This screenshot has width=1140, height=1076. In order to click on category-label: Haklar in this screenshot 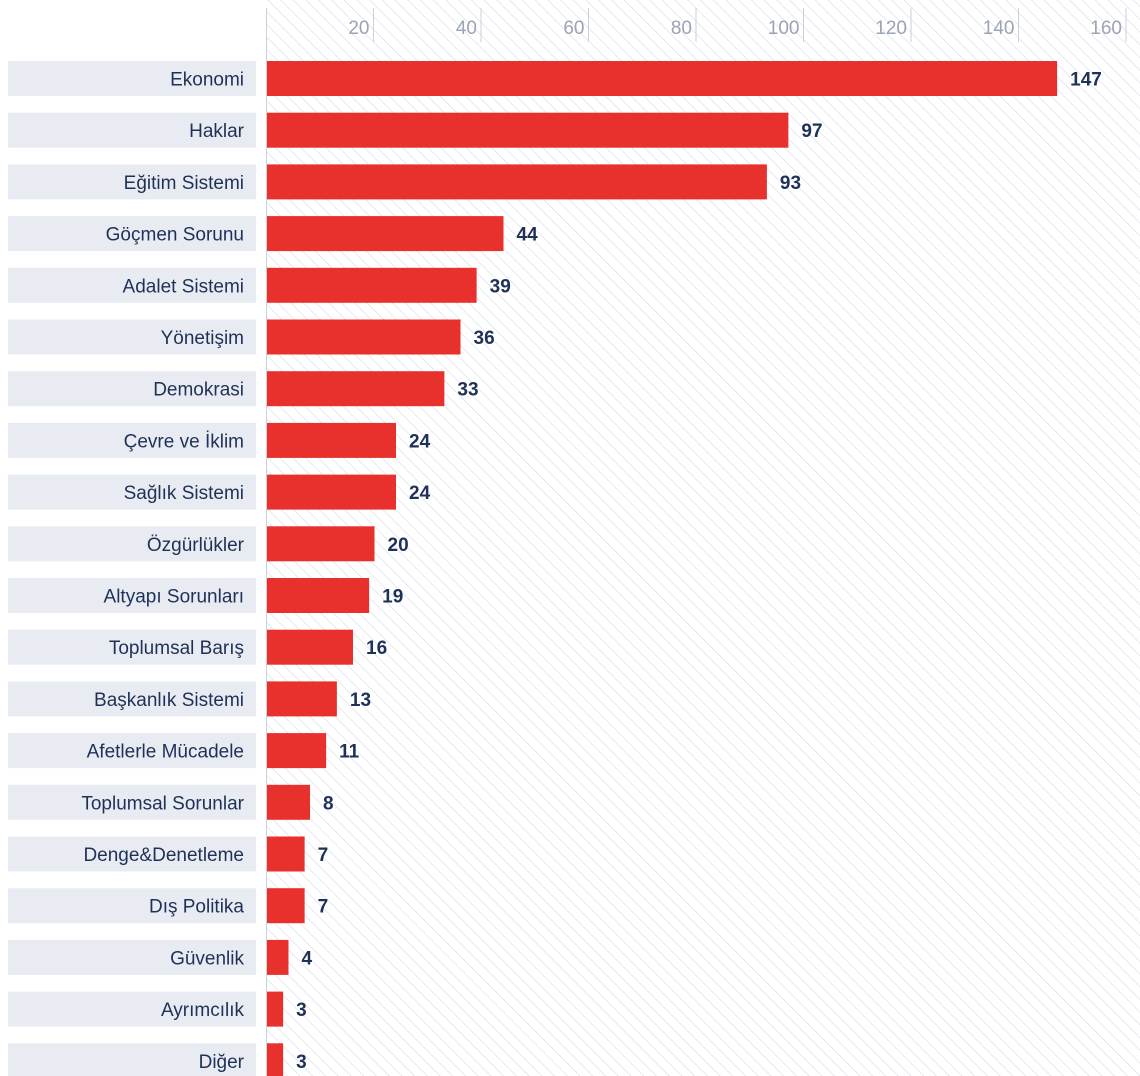, I will do `click(217, 131)`.